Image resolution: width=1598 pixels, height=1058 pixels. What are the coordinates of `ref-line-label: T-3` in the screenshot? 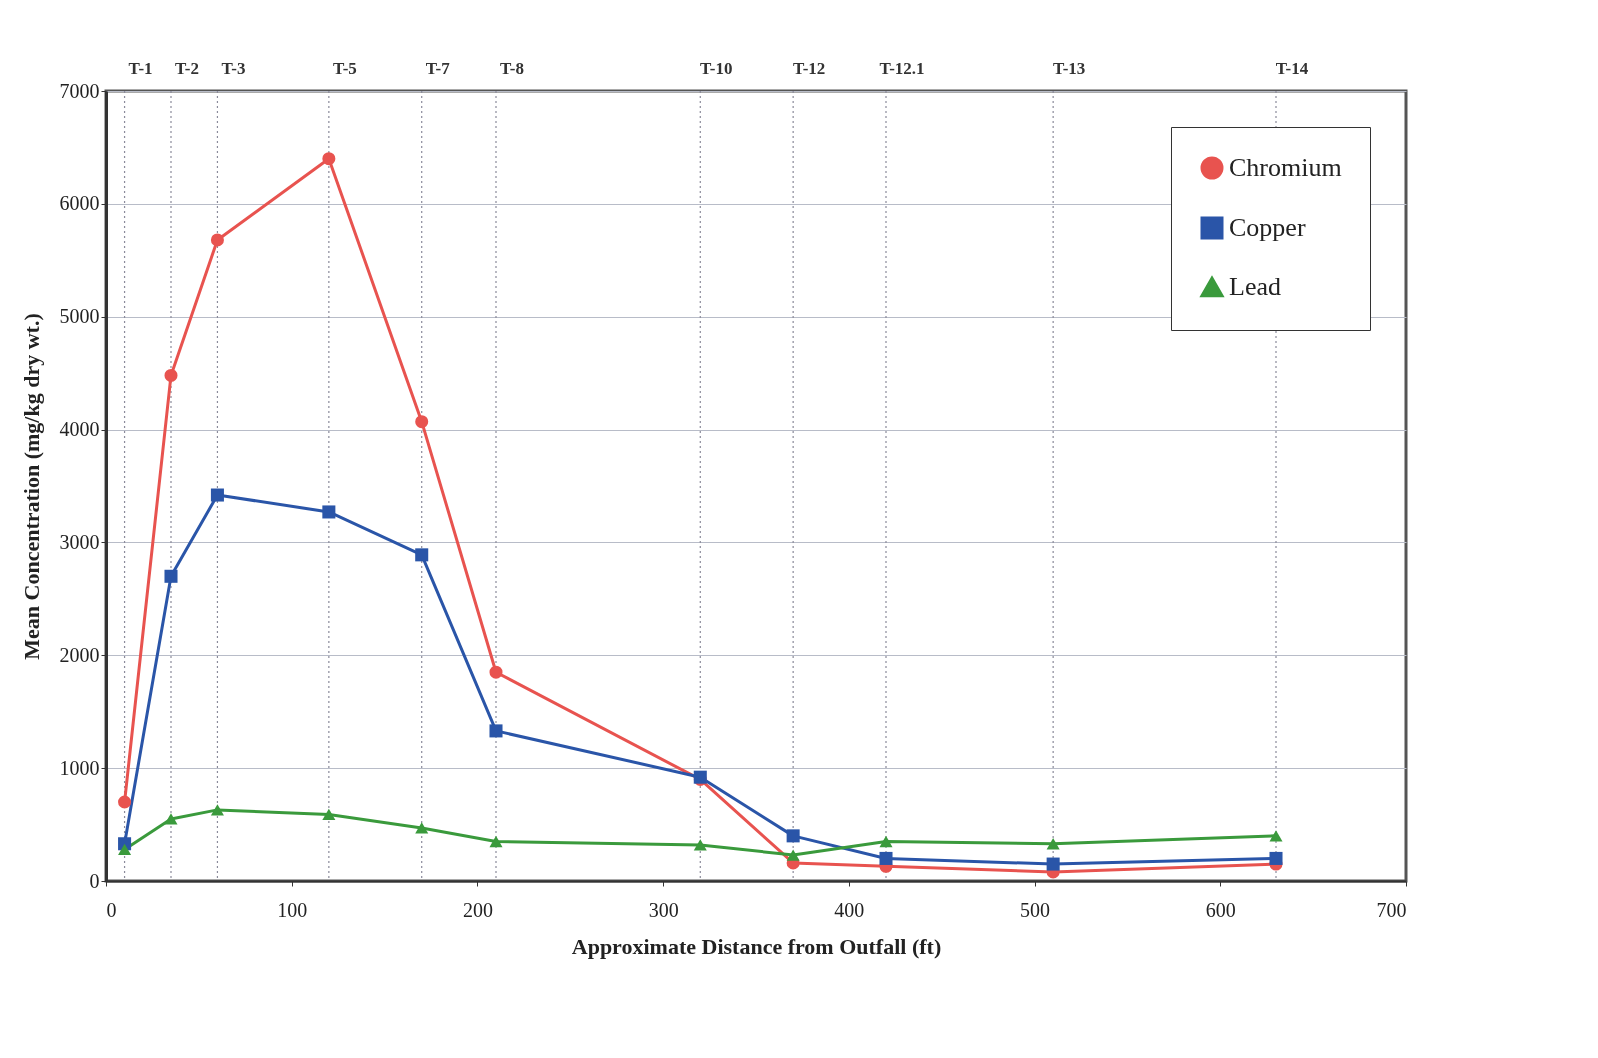 It's located at (233, 68).